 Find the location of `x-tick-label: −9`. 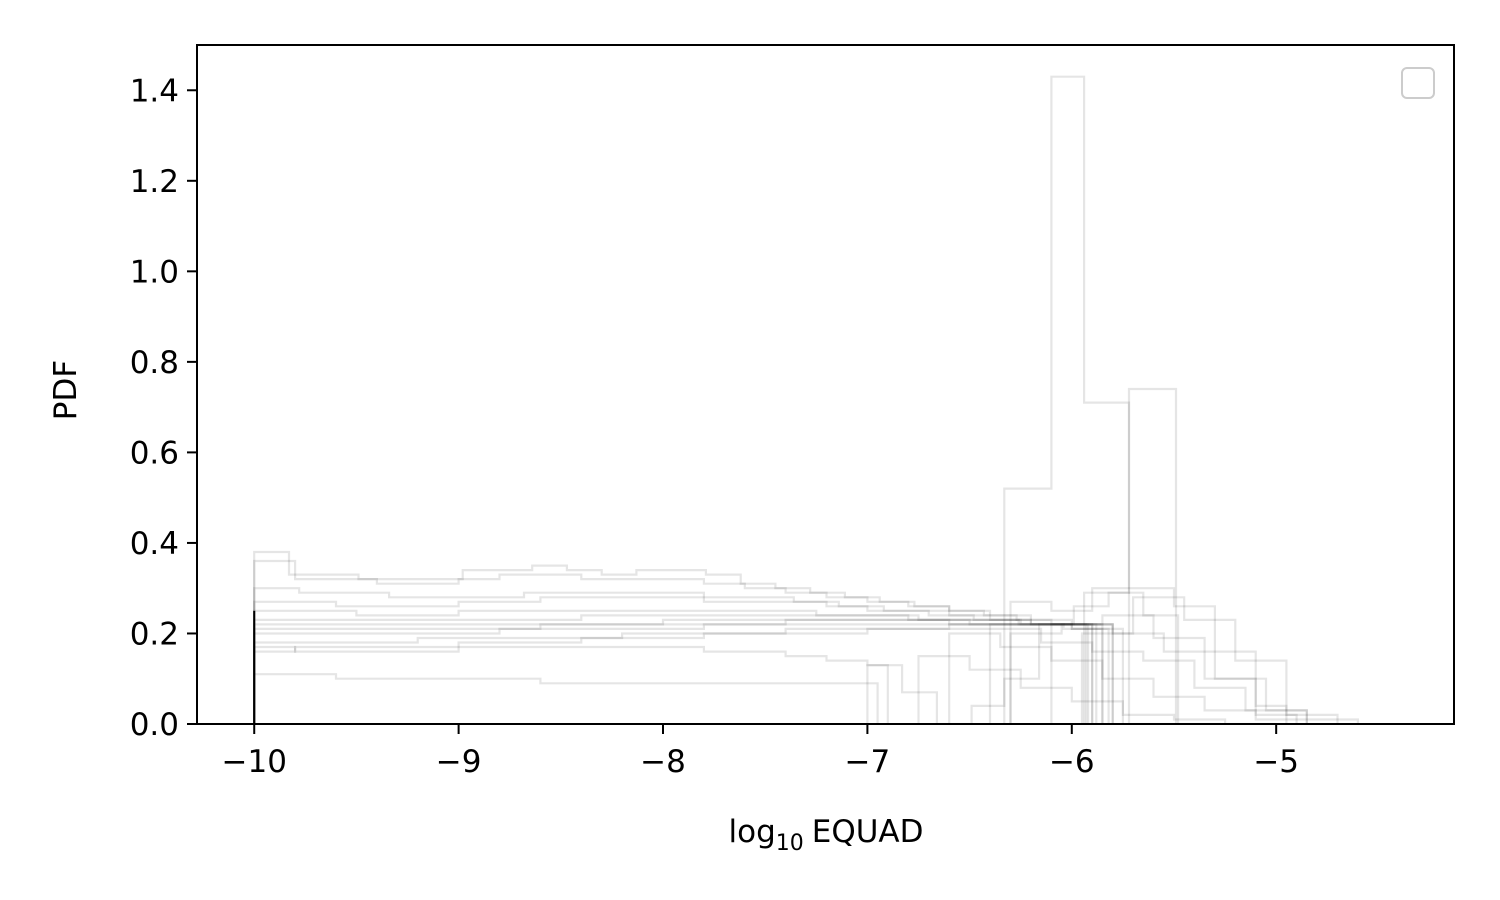

x-tick-label: −9 is located at coordinates (459, 762).